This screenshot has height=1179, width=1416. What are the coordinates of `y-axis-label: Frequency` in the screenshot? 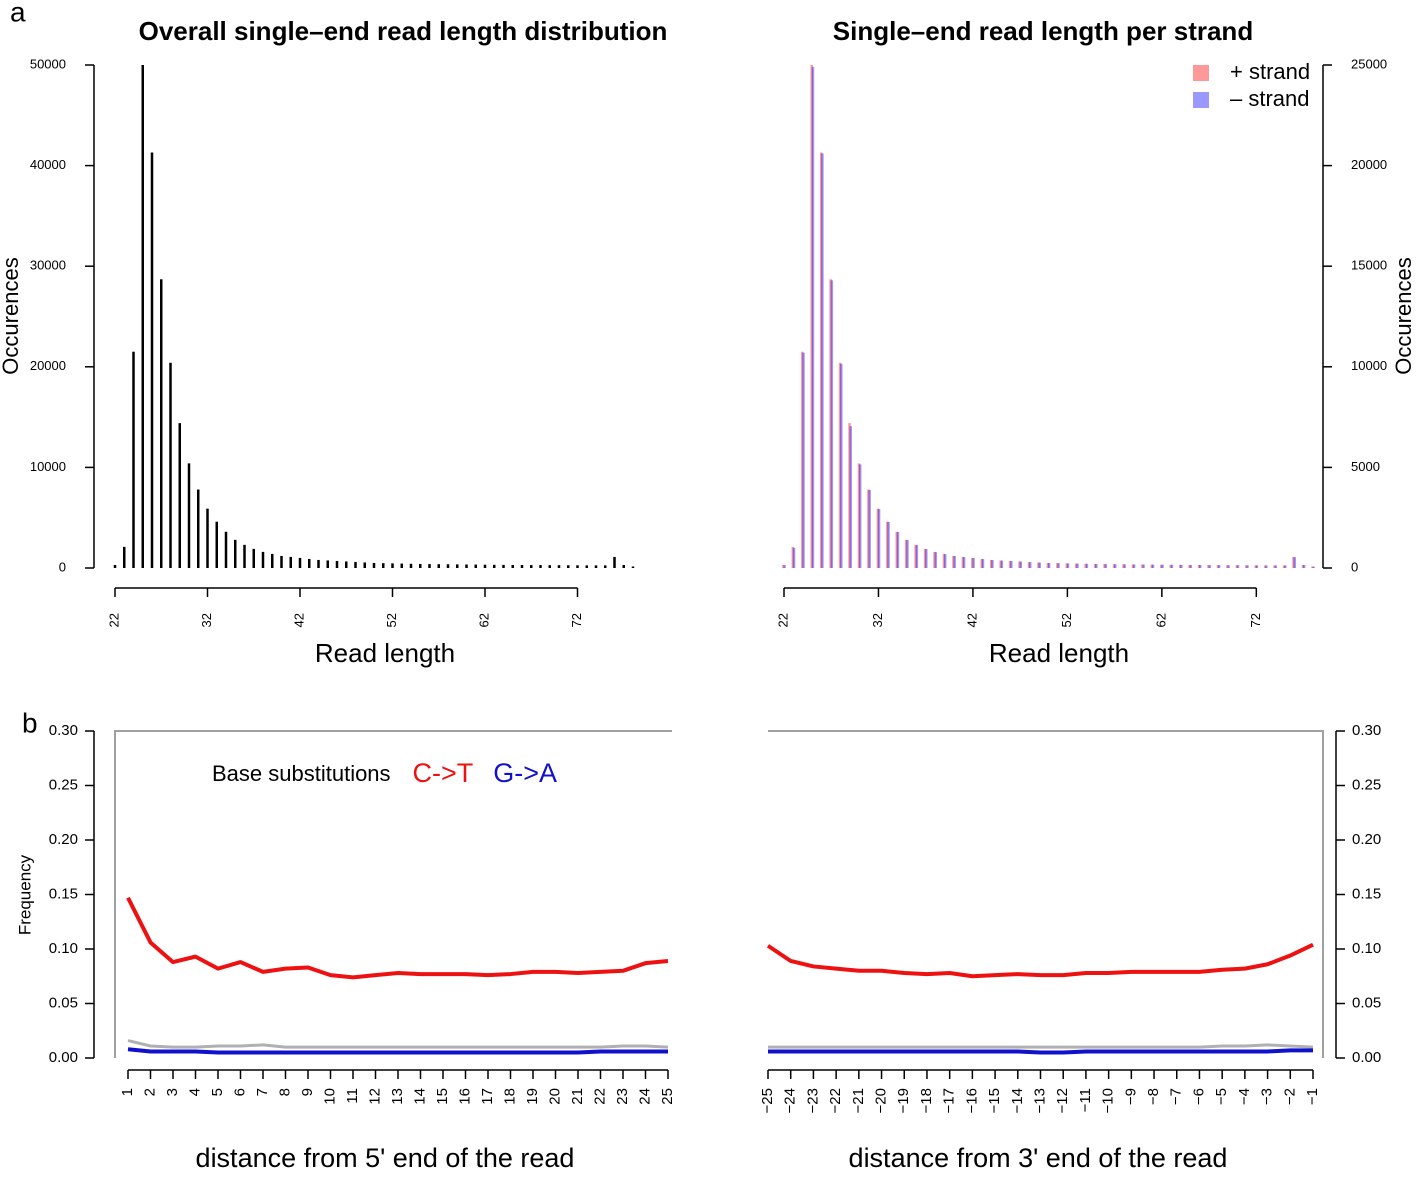 It's located at (24, 894).